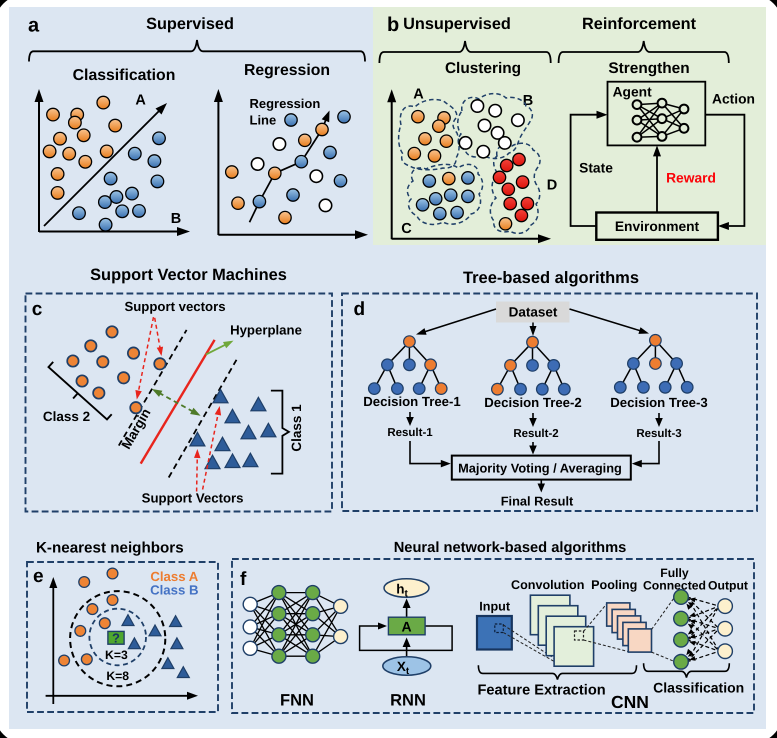  What do you see at coordinates (393, 25) in the screenshot?
I see `svg-text: b` at bounding box center [393, 25].